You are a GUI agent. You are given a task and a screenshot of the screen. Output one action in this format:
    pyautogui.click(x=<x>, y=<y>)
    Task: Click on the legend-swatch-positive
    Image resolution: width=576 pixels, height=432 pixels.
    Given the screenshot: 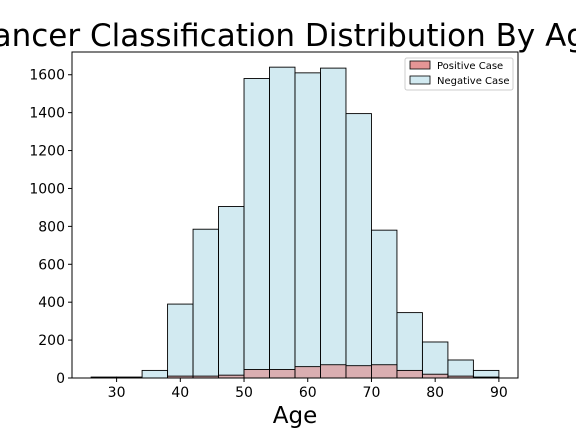 What is the action you would take?
    pyautogui.click(x=420, y=65)
    